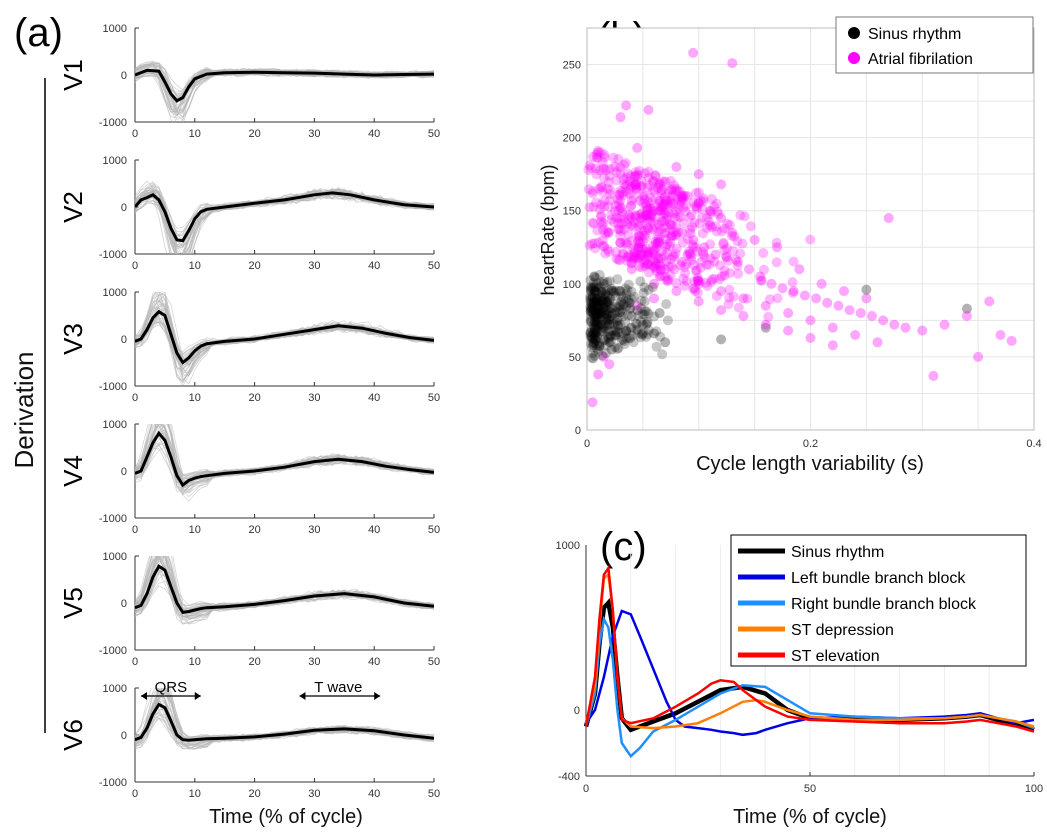  What do you see at coordinates (920, 59) in the screenshot?
I see `legend-label: Atrial fibrilation` at bounding box center [920, 59].